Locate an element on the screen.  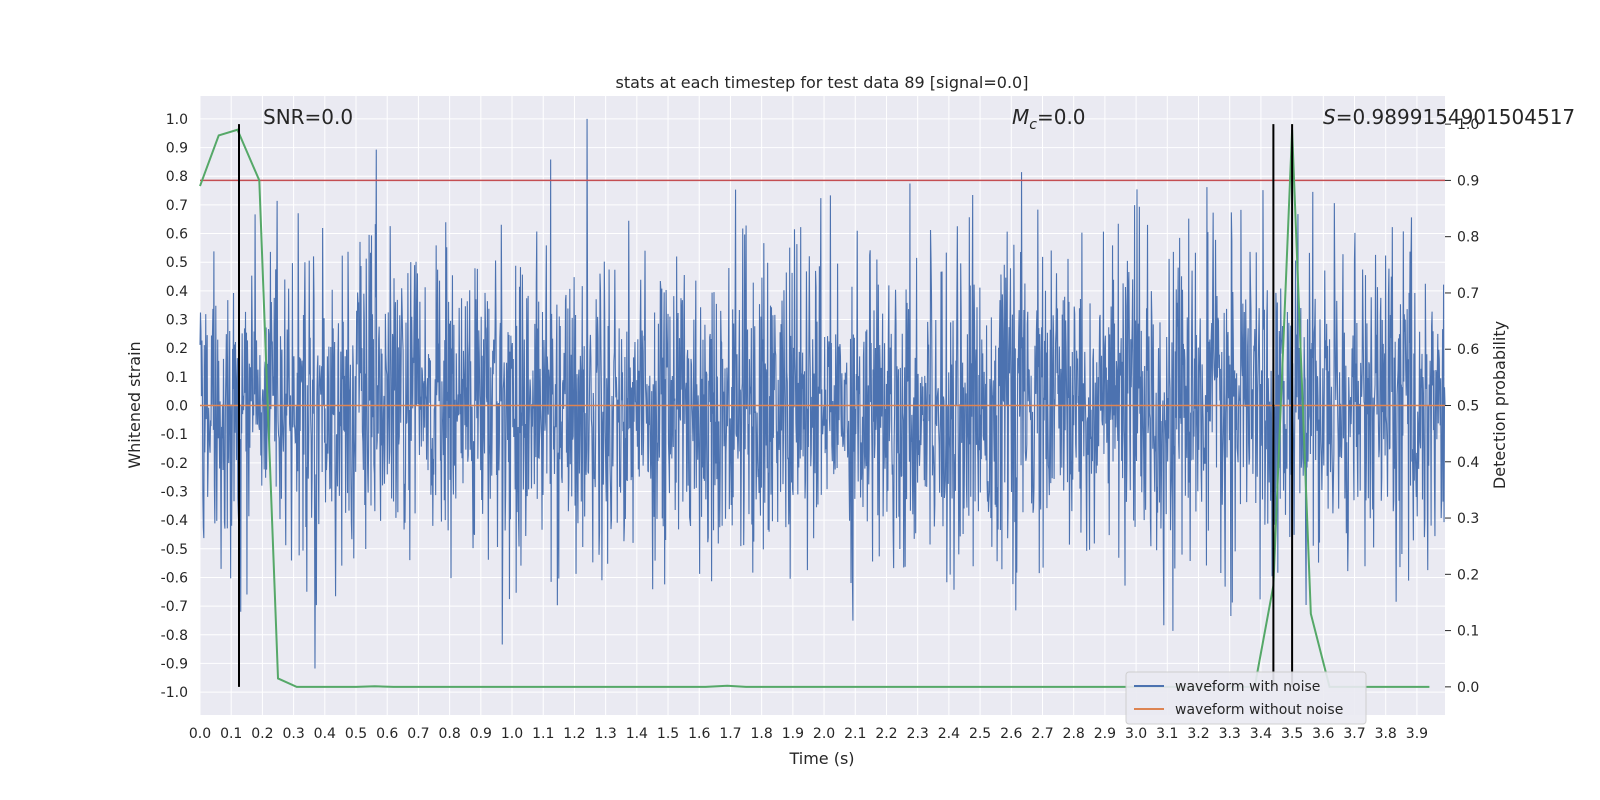
x-tick-label: 2.9 is located at coordinates (1105, 734).